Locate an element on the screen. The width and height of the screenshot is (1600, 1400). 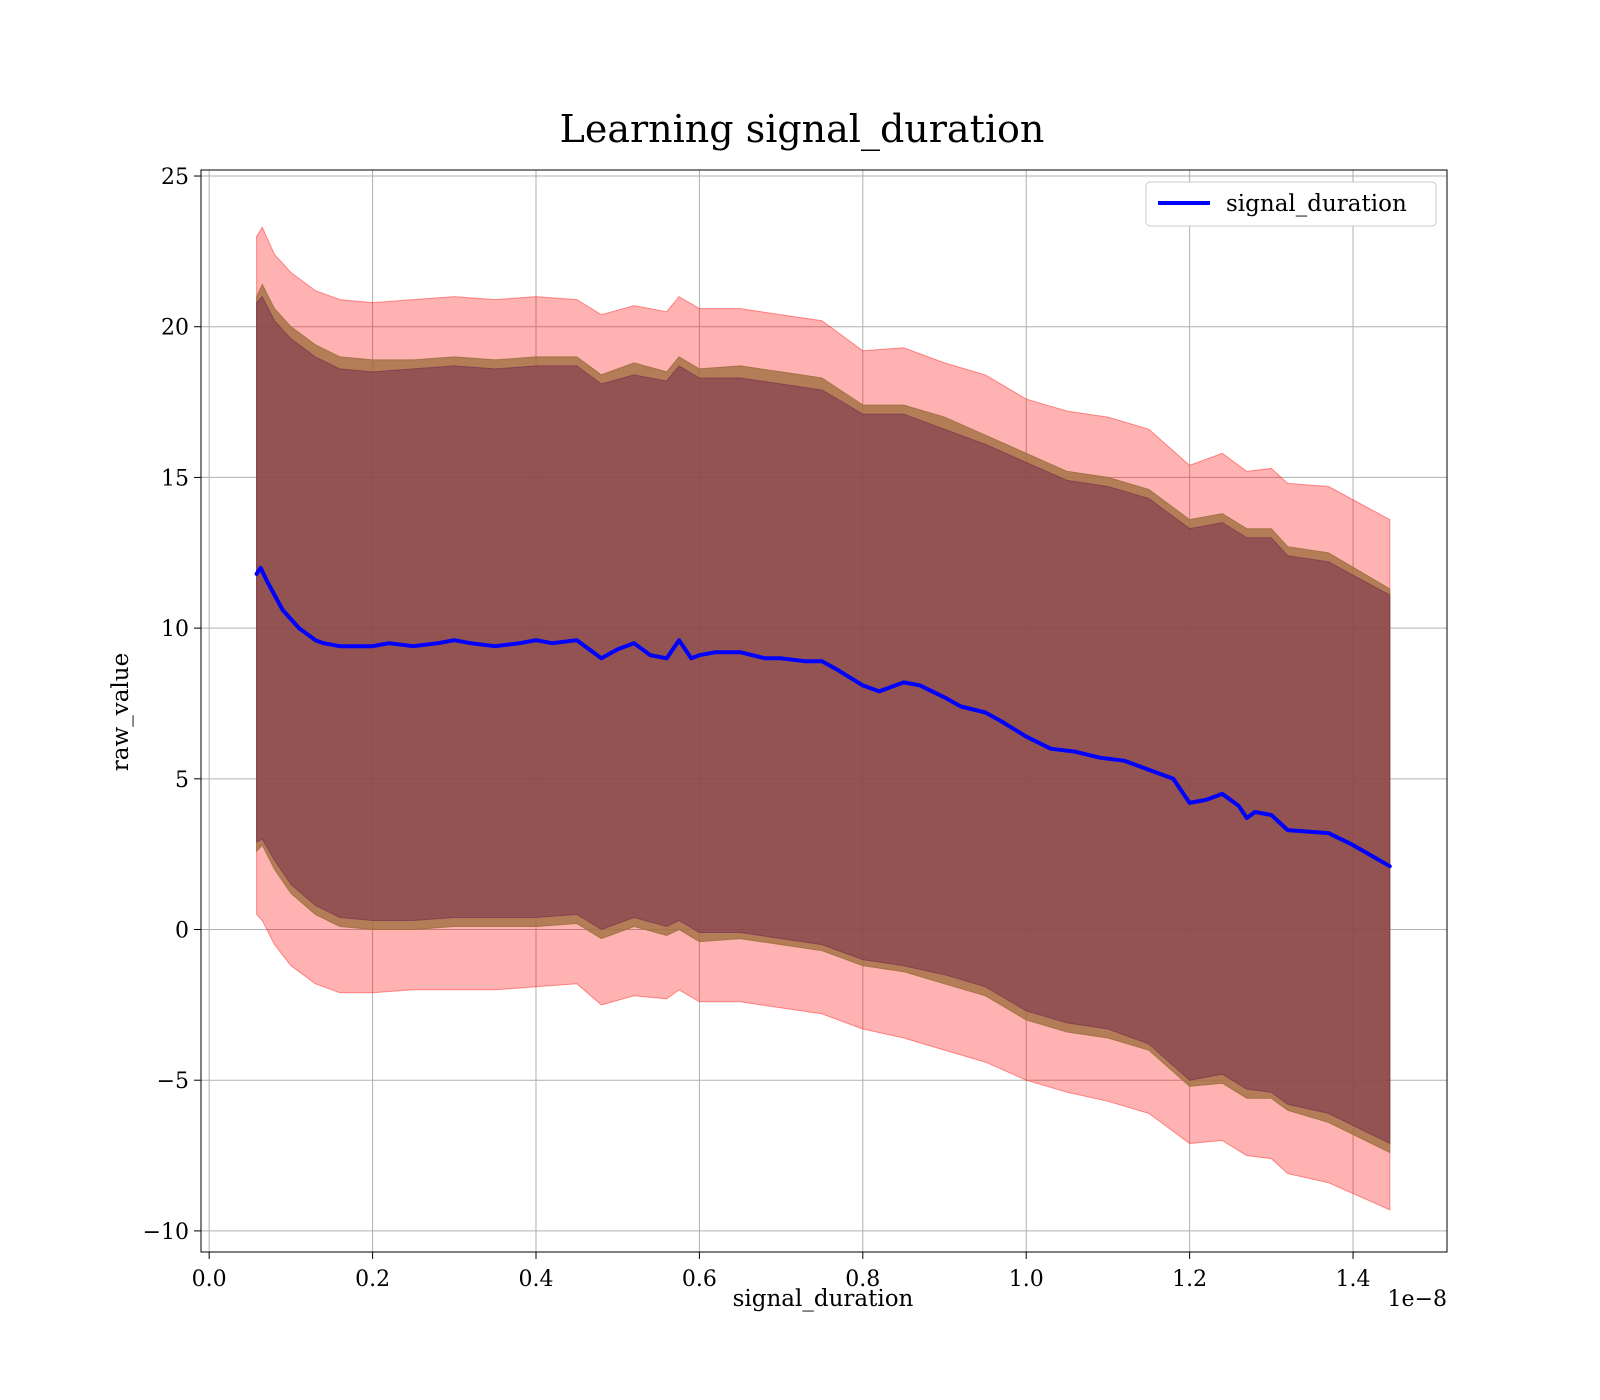
x-axis-scale-label: 1e−8 is located at coordinates (1417, 1299).